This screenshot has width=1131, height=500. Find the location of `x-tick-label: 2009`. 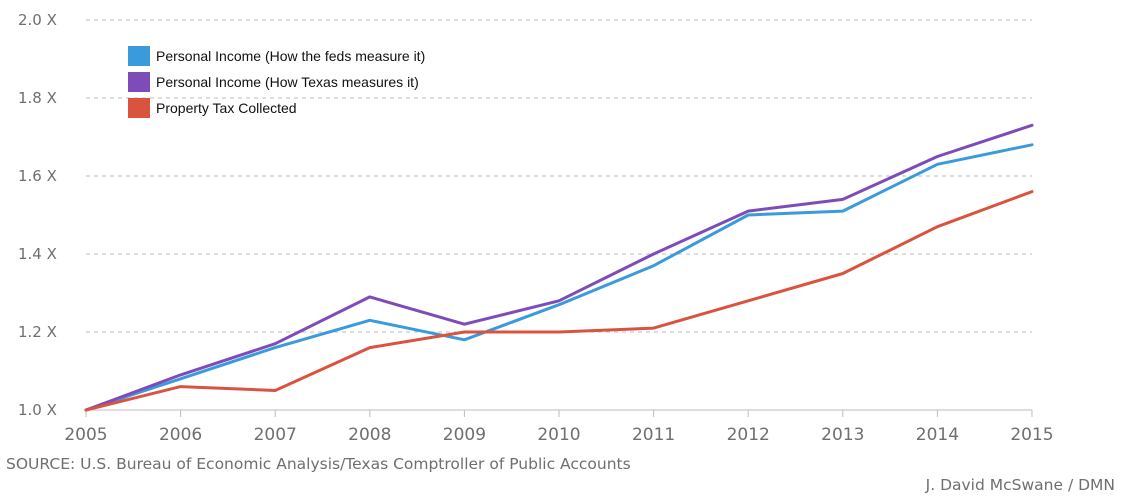

x-tick-label: 2009 is located at coordinates (464, 435).